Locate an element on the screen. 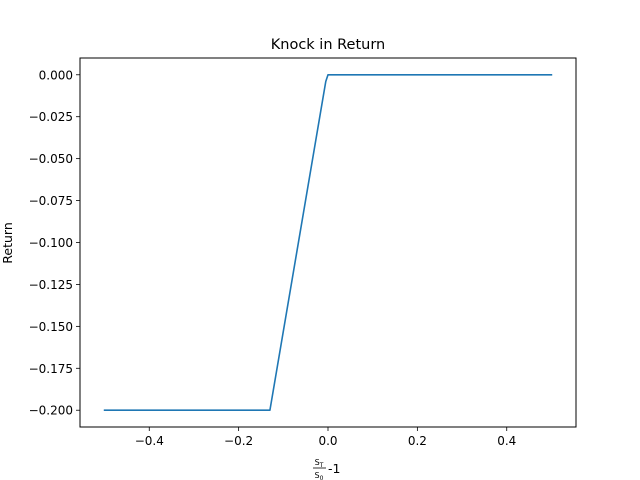 This screenshot has width=640, height=480. x-label-numerator-symbol: S is located at coordinates (317, 462).